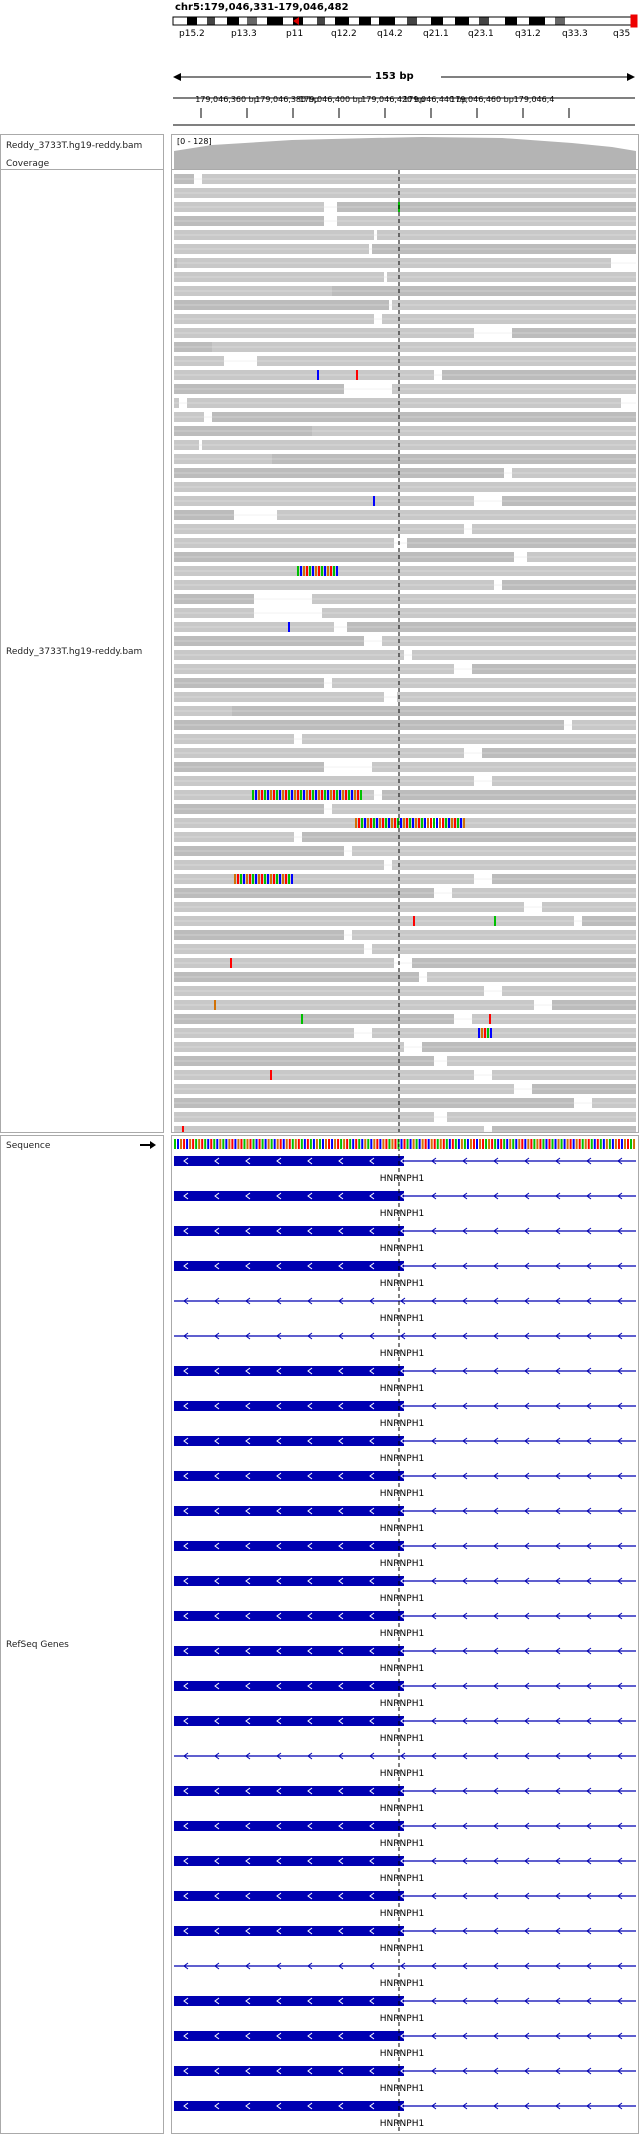 This screenshot has height=2134, width=640. I want to click on coverage-name-panel: Reddy_3733T.hg19-reddy.bam Coverage, so click(82, 152).